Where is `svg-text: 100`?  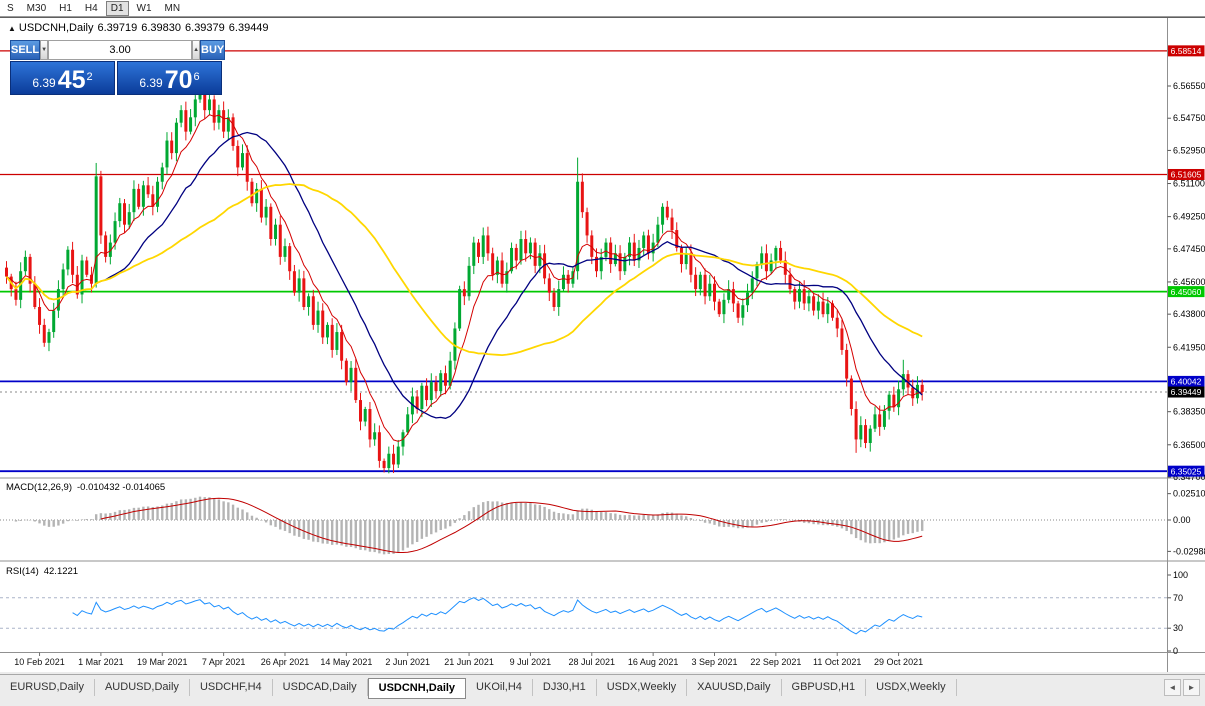
svg-text: 100 is located at coordinates (1180, 575).